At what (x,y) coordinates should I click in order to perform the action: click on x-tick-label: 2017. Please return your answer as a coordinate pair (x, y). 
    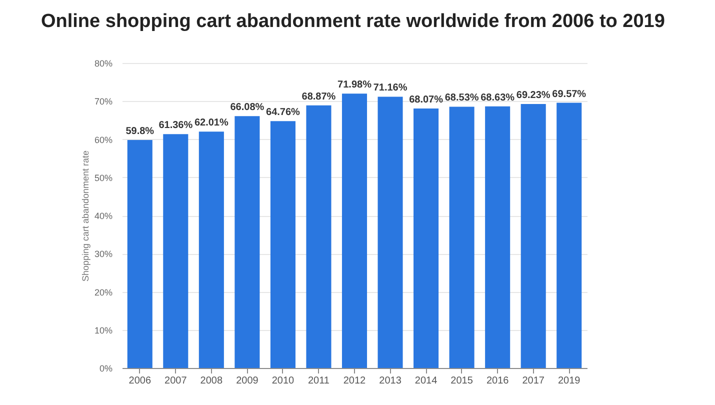
    Looking at the image, I should click on (533, 381).